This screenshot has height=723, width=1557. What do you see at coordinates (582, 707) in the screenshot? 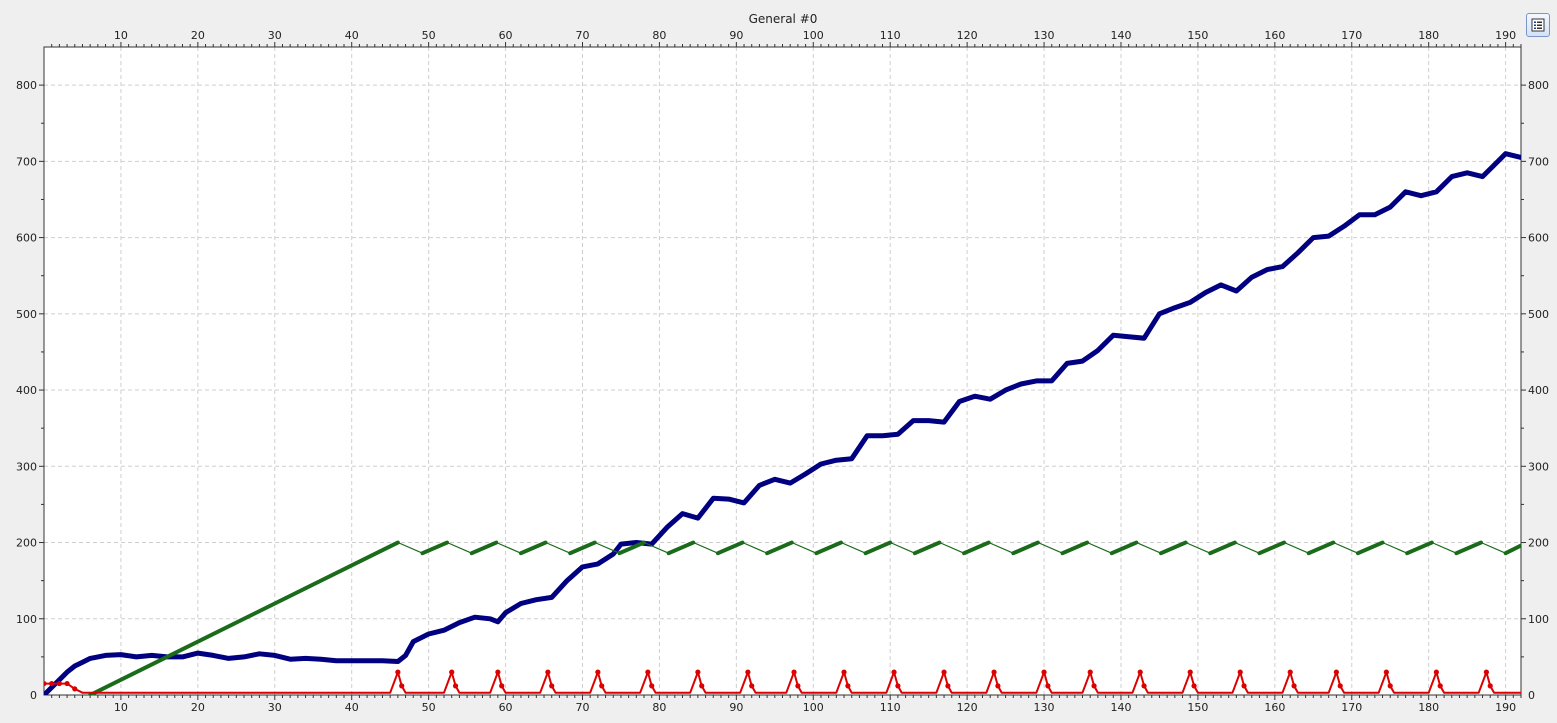
I see `x-tick-label-bottom: 70` at bounding box center [582, 707].